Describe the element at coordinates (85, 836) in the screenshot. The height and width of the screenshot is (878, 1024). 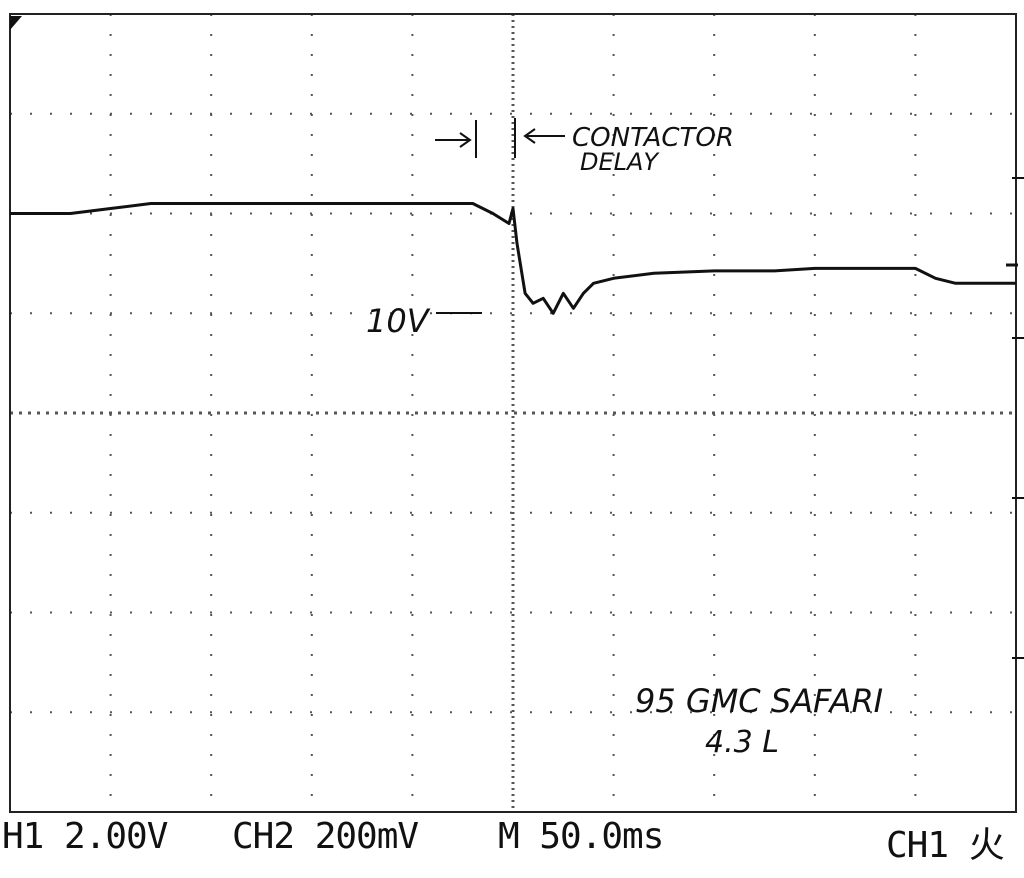
I see `ch1-scale-readout: H1 2.00V` at that location.